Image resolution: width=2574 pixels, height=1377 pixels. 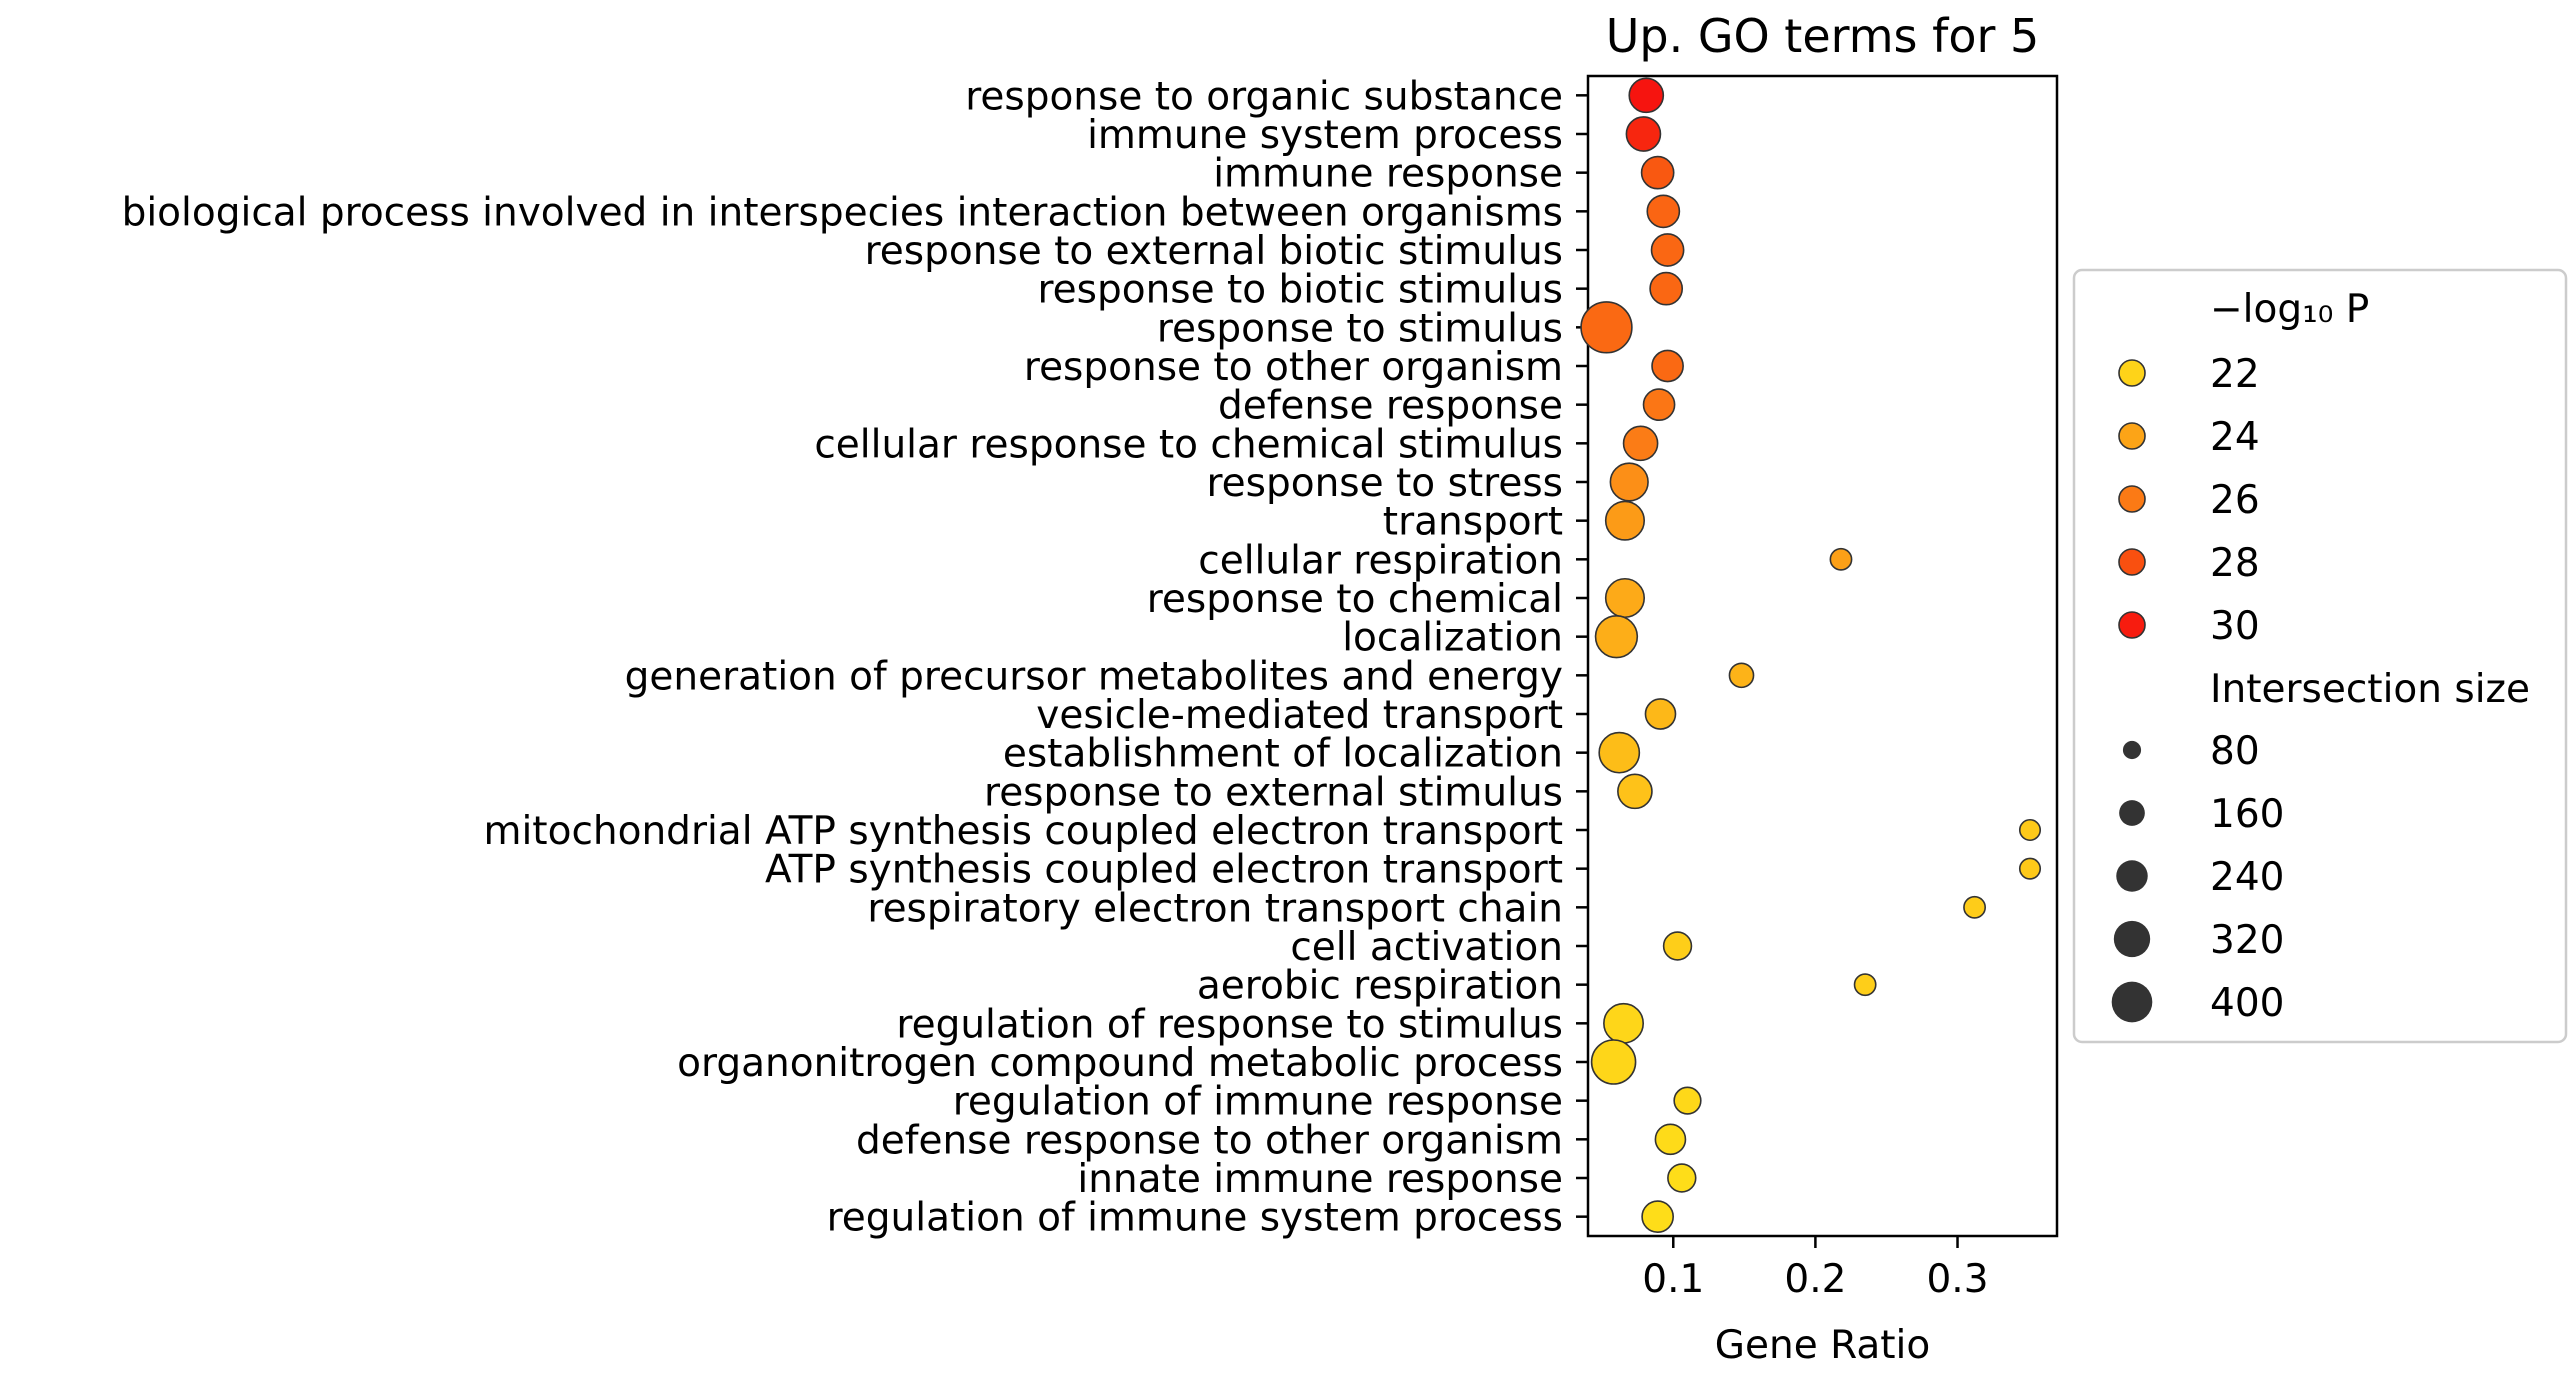 What do you see at coordinates (2247, 940) in the screenshot?
I see `legend-size-label: 320` at bounding box center [2247, 940].